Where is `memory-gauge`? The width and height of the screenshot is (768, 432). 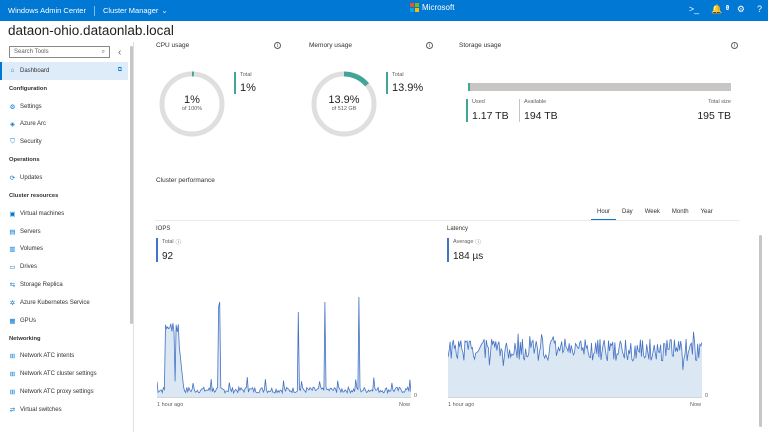
memory-gauge is located at coordinates (344, 104).